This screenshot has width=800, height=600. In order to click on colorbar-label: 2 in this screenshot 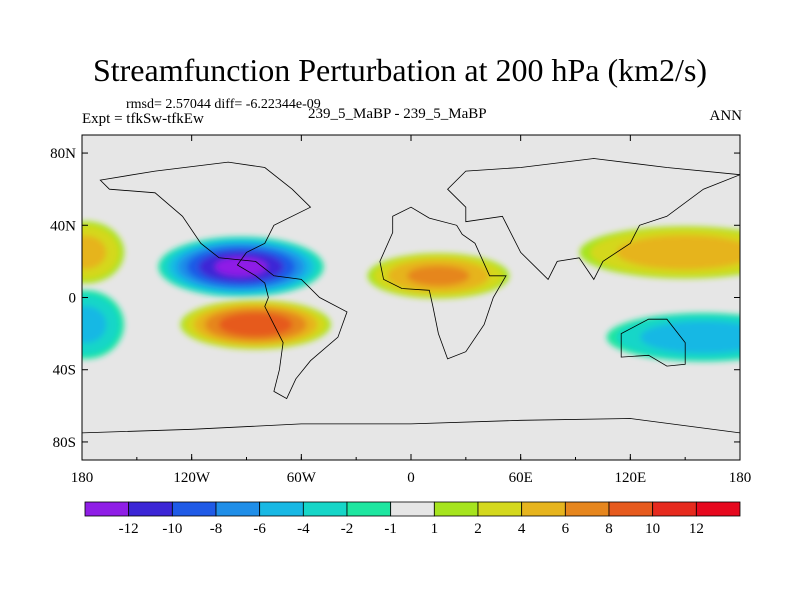, I will do `click(478, 529)`.